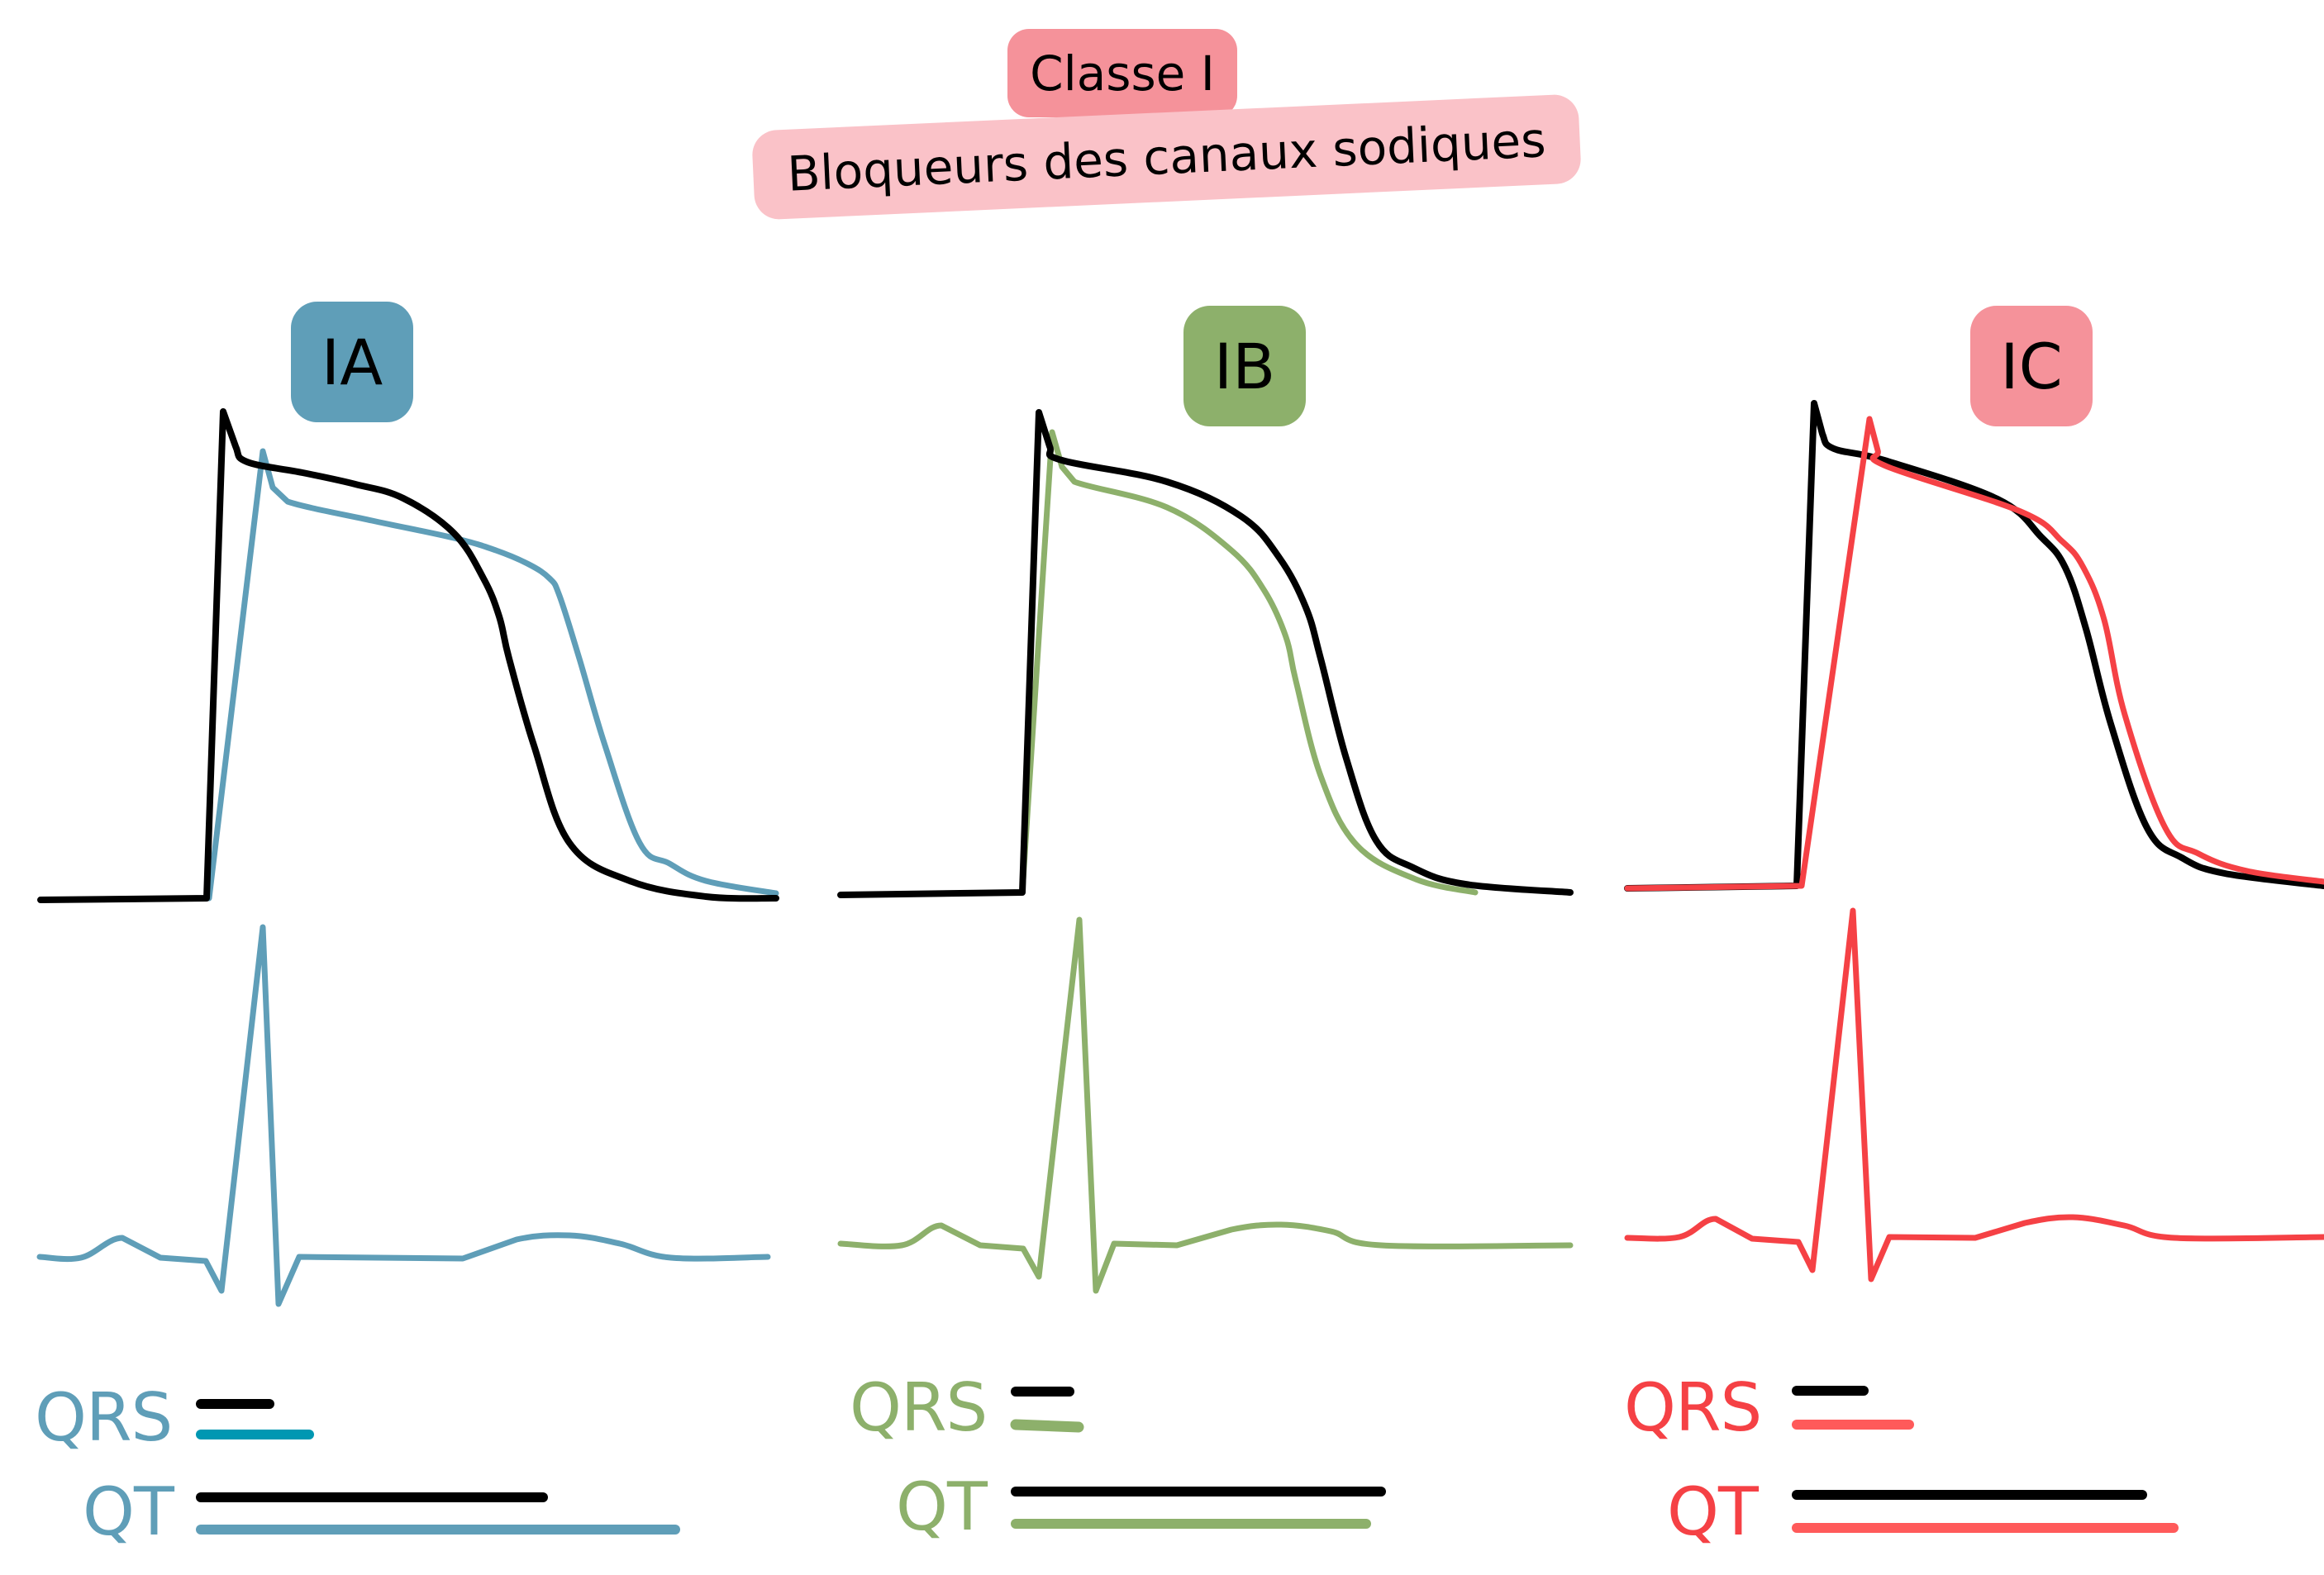 The height and width of the screenshot is (1575, 2324). I want to click on class-ib-label: IB, so click(1244, 366).